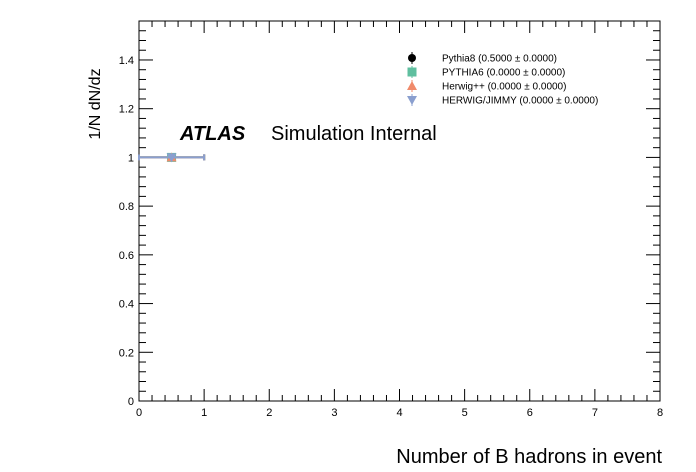 This screenshot has width=696, height=472. I want to click on x-axis-title: Number of B hadrons in event, so click(529, 457).